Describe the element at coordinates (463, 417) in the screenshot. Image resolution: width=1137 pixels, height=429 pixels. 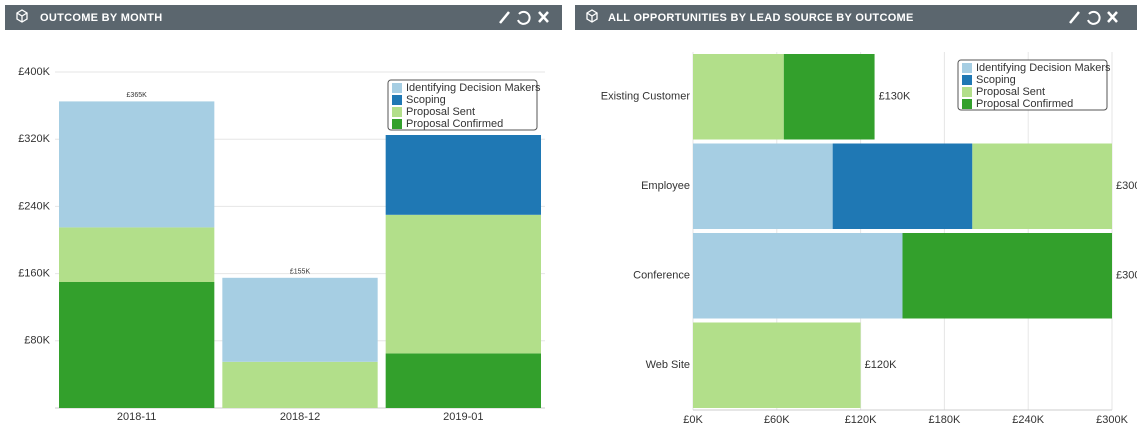
I see `x-tick-label: 2019-01` at that location.